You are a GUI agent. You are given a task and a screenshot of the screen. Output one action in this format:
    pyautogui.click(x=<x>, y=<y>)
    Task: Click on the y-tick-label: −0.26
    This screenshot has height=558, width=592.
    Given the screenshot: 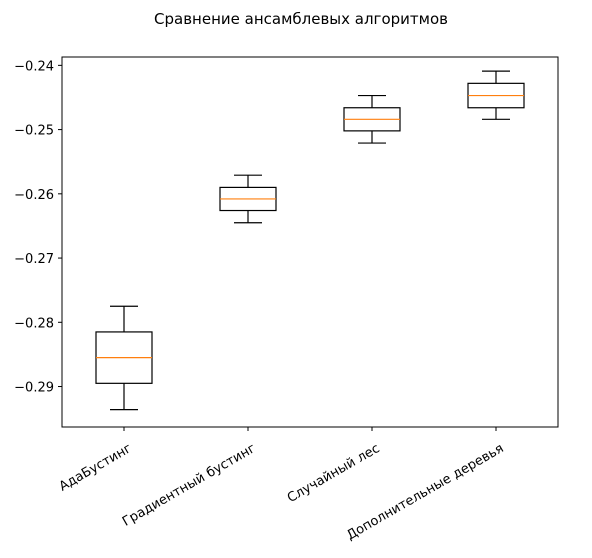 What is the action you would take?
    pyautogui.click(x=34, y=195)
    